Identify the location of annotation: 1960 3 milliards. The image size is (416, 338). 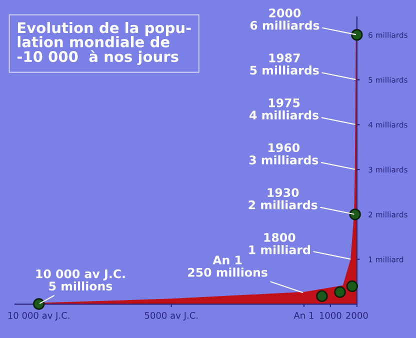
(283, 153).